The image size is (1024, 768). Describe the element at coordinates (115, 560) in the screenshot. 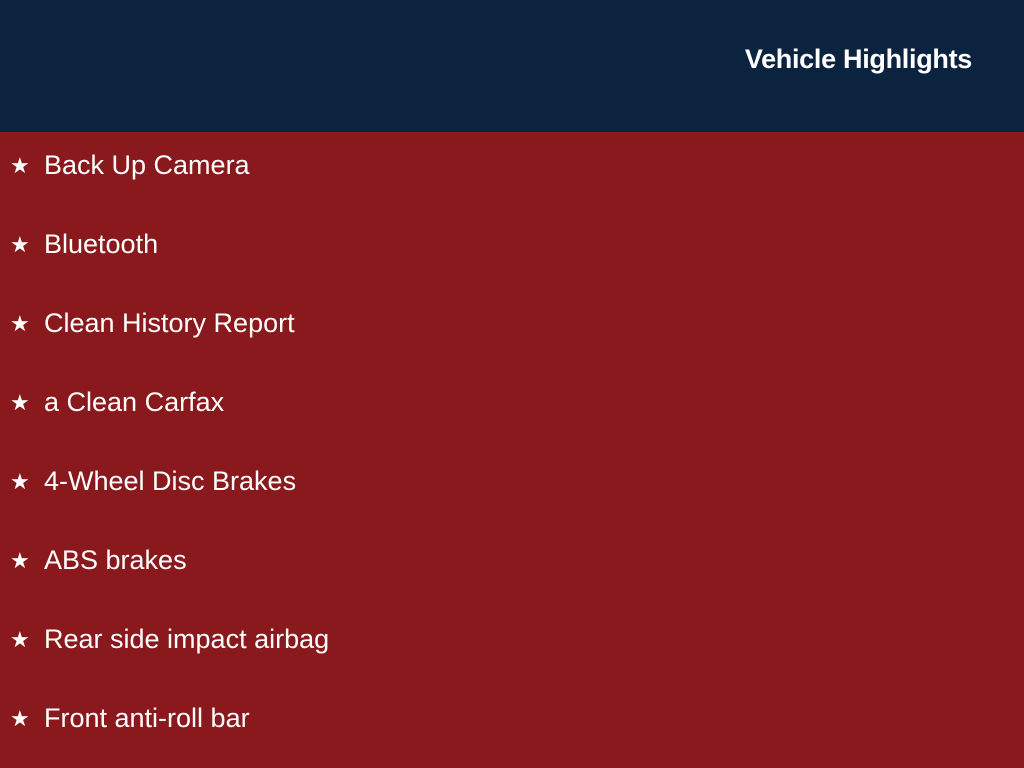

I see `highlight-label: ABS brakes` at that location.